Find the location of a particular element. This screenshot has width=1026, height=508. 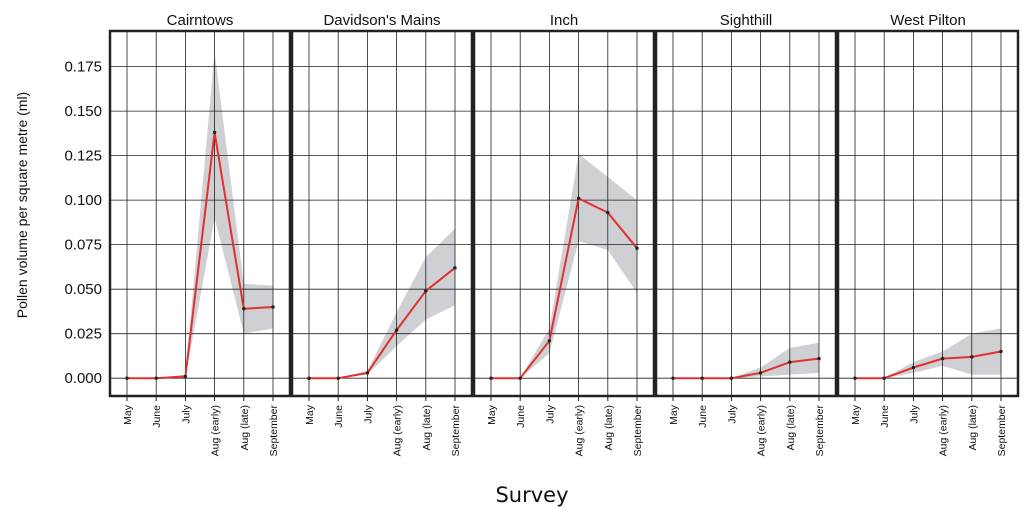

y-tick-label: 0.075 is located at coordinates (83, 245).